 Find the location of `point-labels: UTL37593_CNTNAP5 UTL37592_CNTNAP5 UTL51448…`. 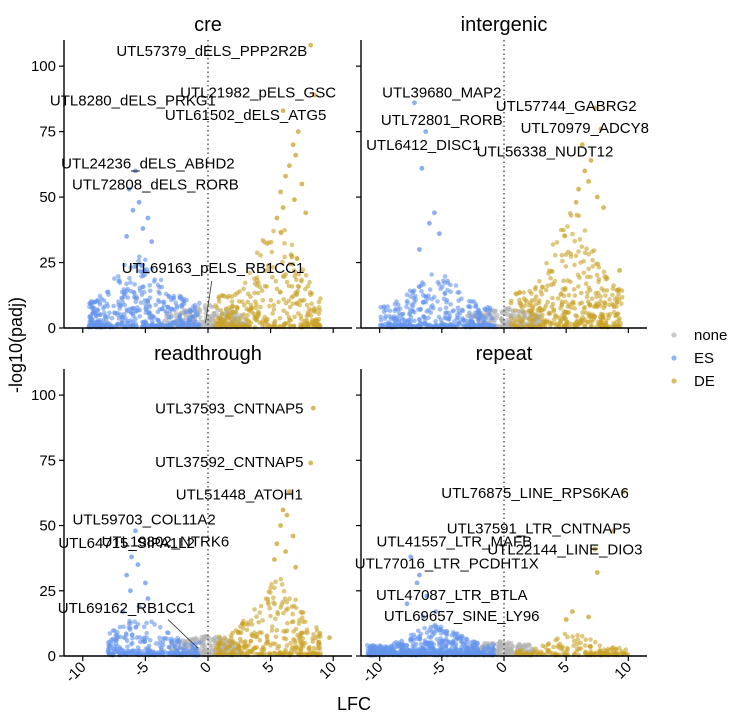

point-labels: UTL37593_CNTNAP5 UTL37592_CNTNAP5 UTL51448… is located at coordinates (181, 508).